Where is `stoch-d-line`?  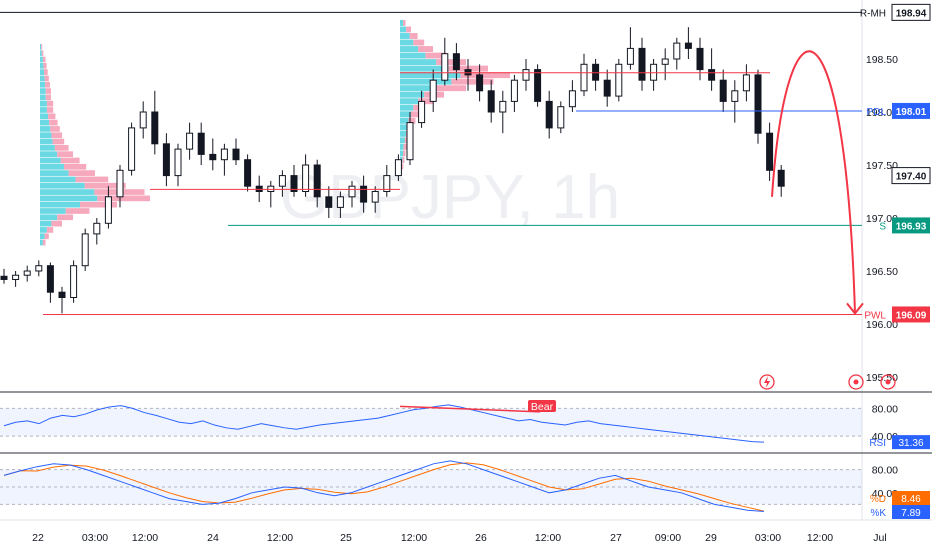
stoch-d-line is located at coordinates (384, 487).